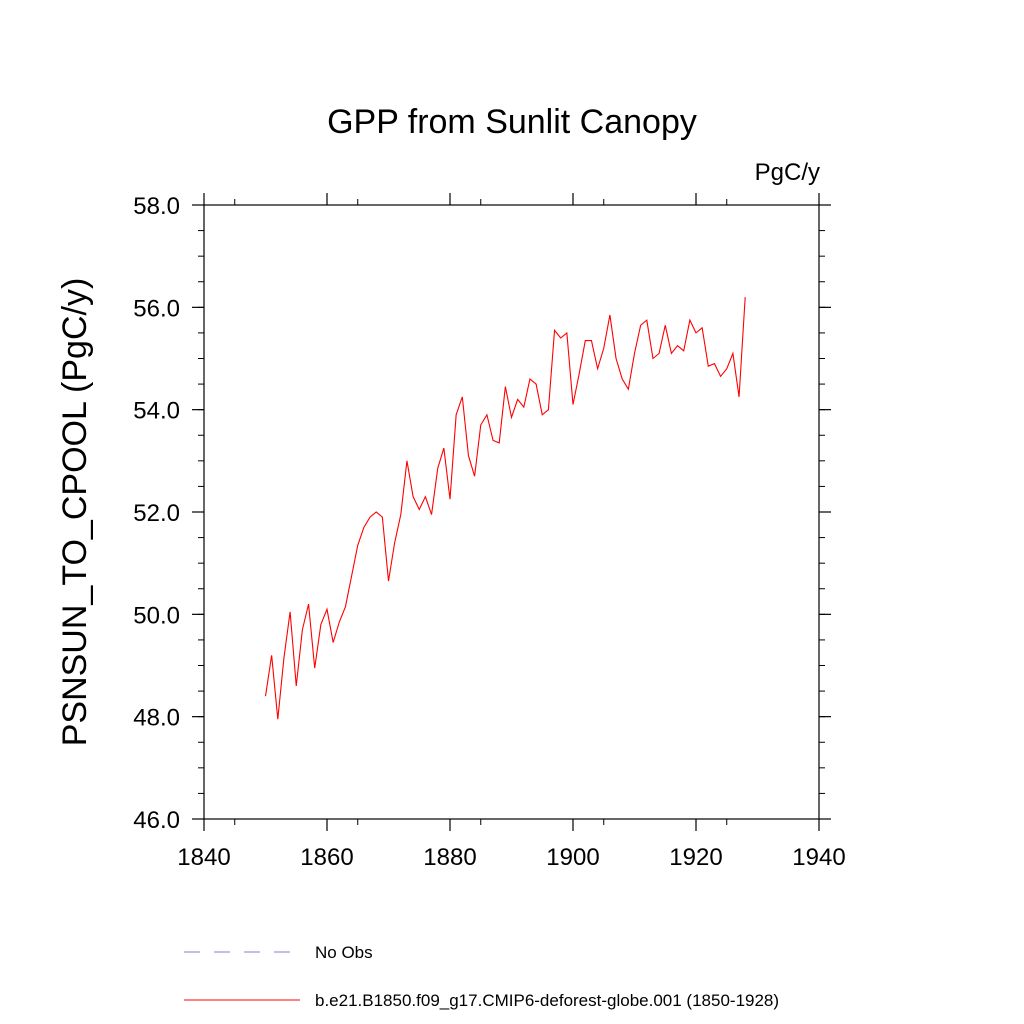 The width and height of the screenshot is (1024, 1024). I want to click on x-tick-label: 1860, so click(326, 857).